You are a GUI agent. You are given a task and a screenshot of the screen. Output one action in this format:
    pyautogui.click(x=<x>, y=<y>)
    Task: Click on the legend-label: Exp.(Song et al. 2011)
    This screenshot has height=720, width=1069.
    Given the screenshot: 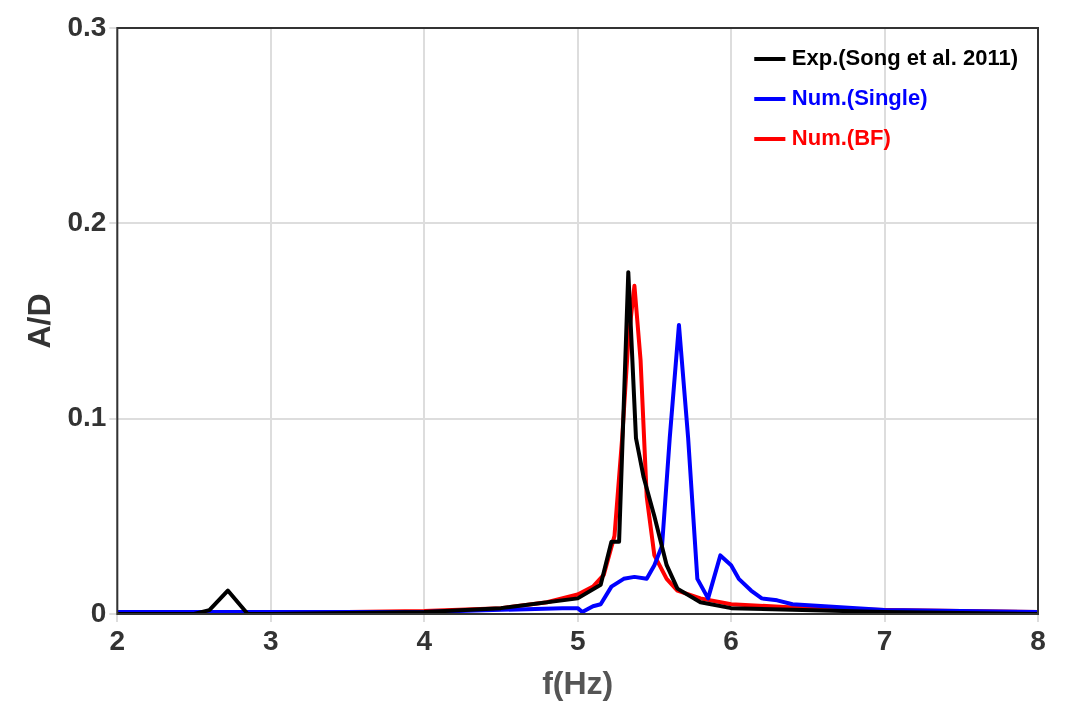 What is the action you would take?
    pyautogui.click(x=904, y=58)
    